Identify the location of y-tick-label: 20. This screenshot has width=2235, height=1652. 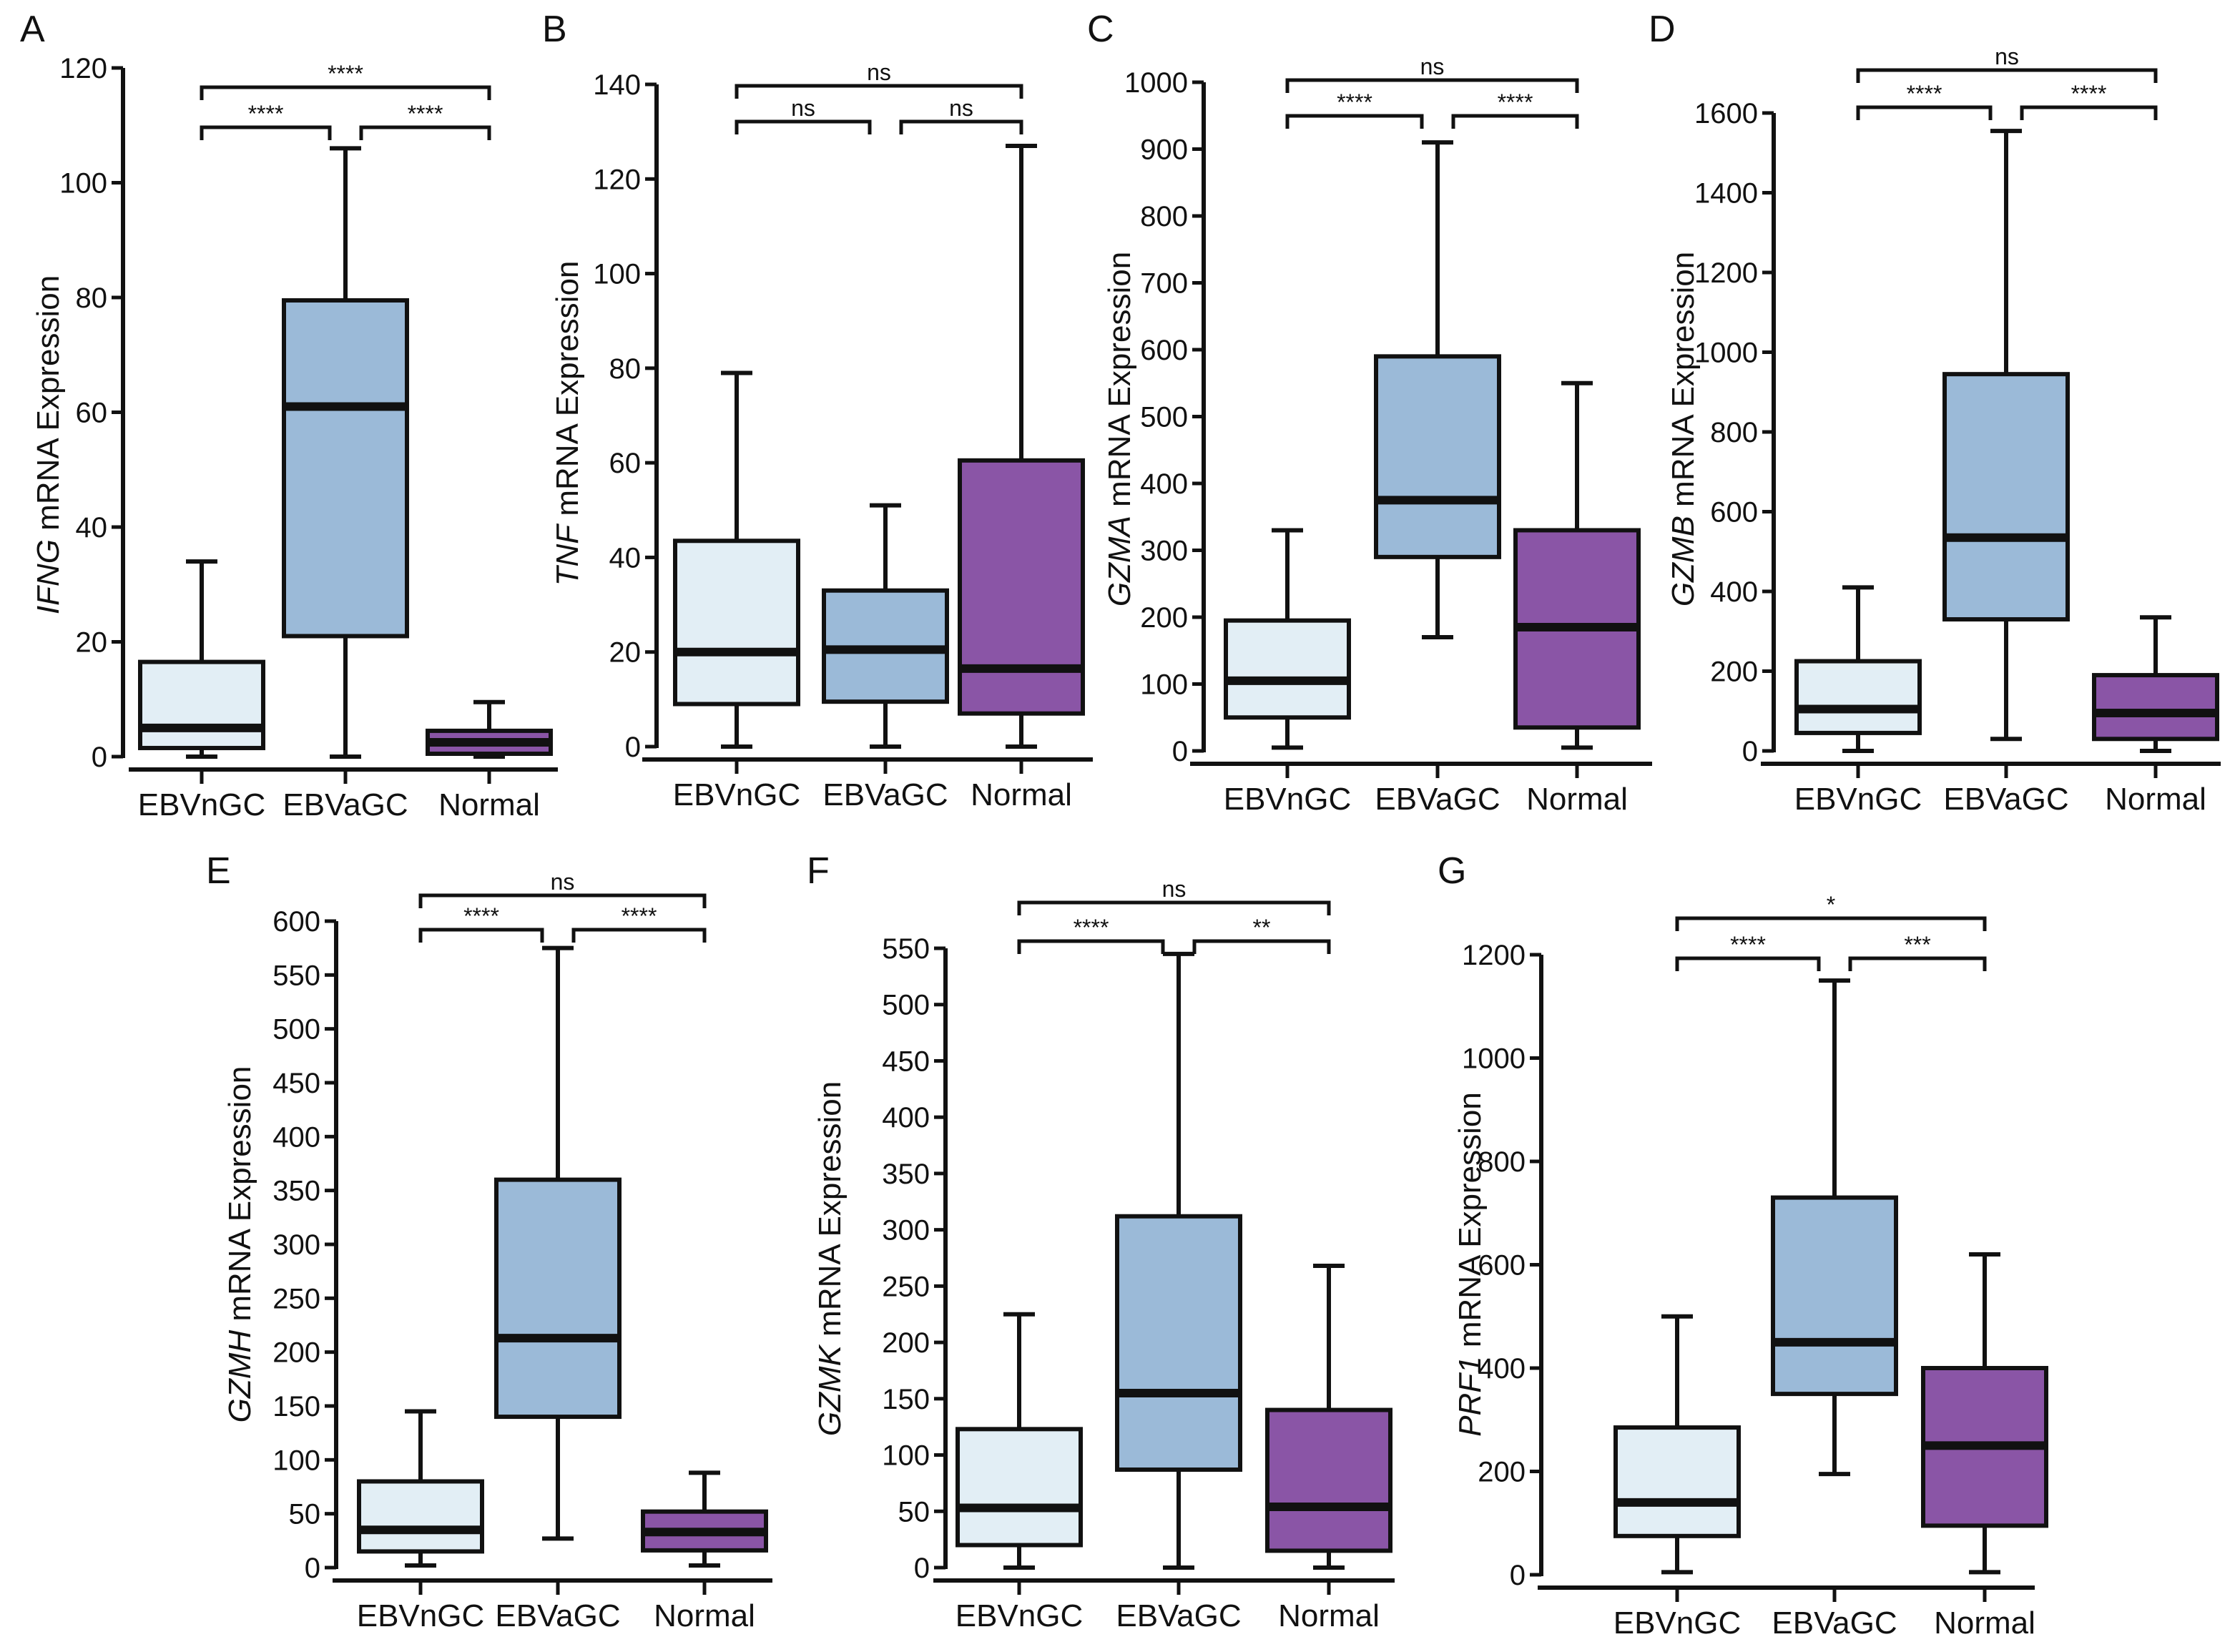
(92, 643).